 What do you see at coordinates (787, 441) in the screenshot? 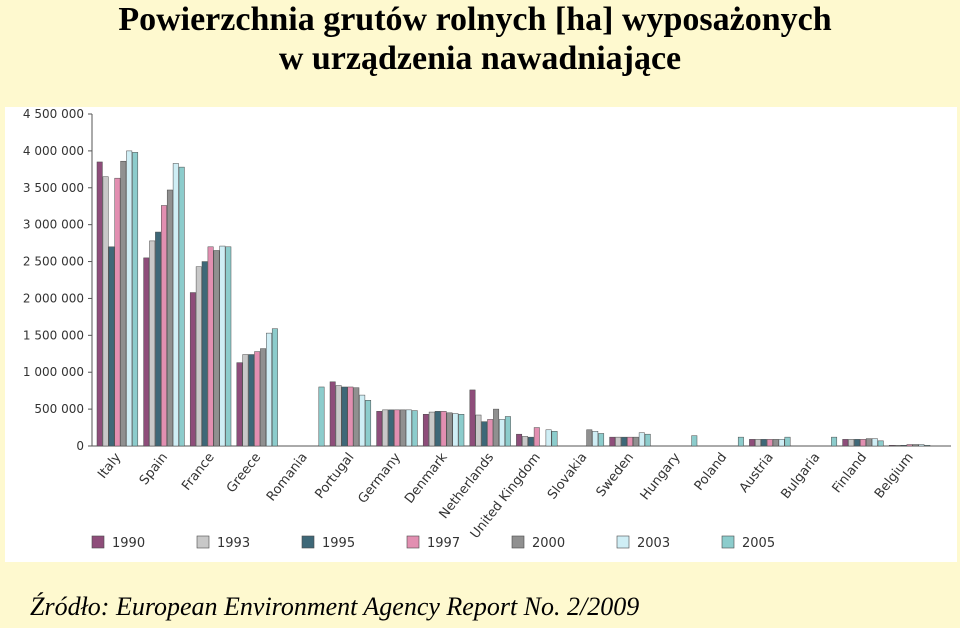
I see `bar-austria-2005` at bounding box center [787, 441].